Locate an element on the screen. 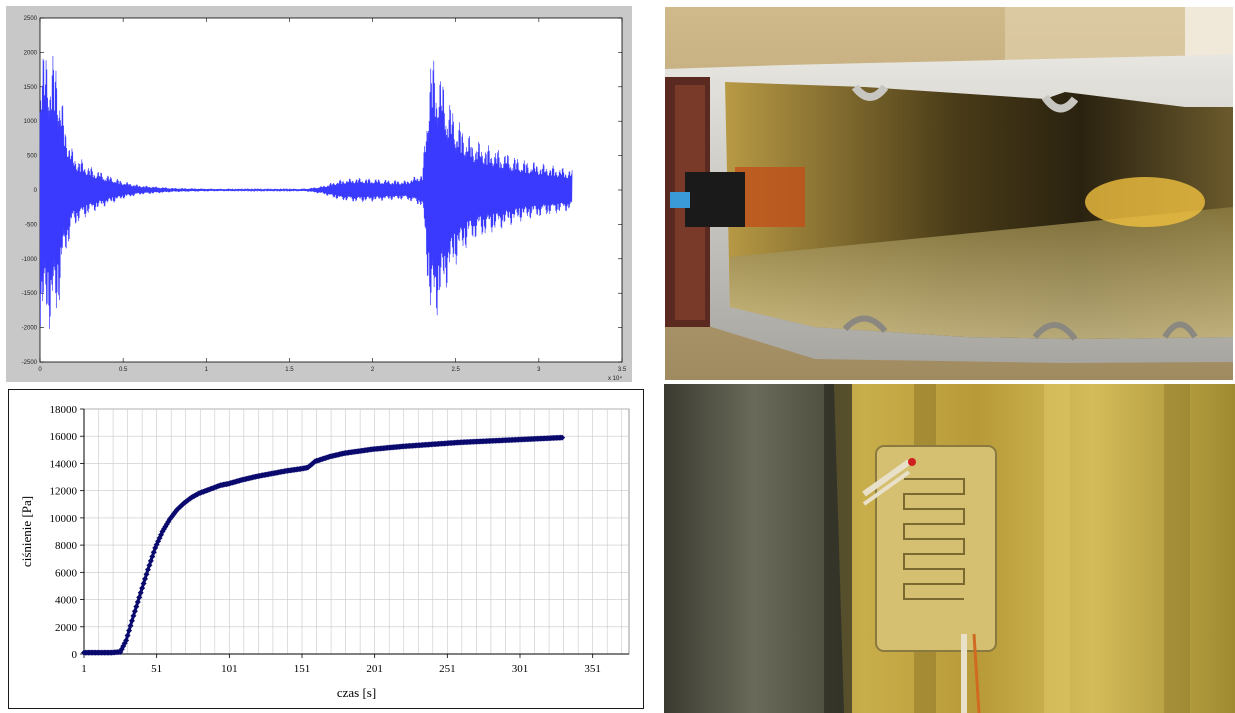 This screenshot has height=713, width=1235. y-tick-label: 1500 is located at coordinates (31, 88).